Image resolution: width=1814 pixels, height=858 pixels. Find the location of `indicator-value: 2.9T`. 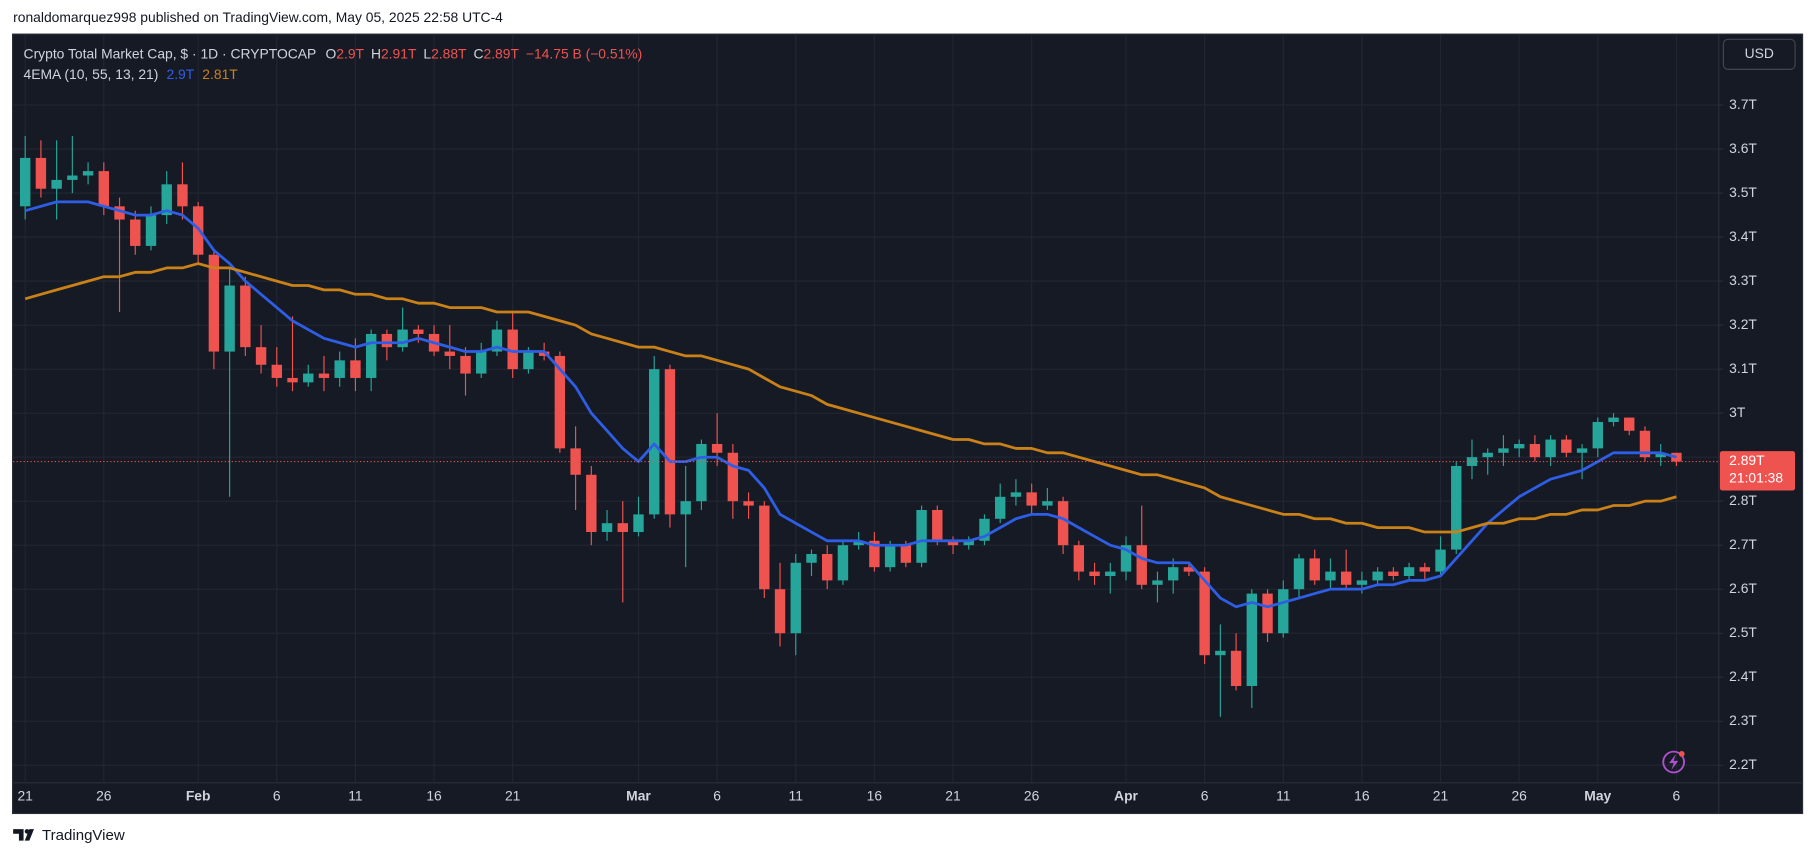

indicator-value: 2.9T is located at coordinates (180, 74).